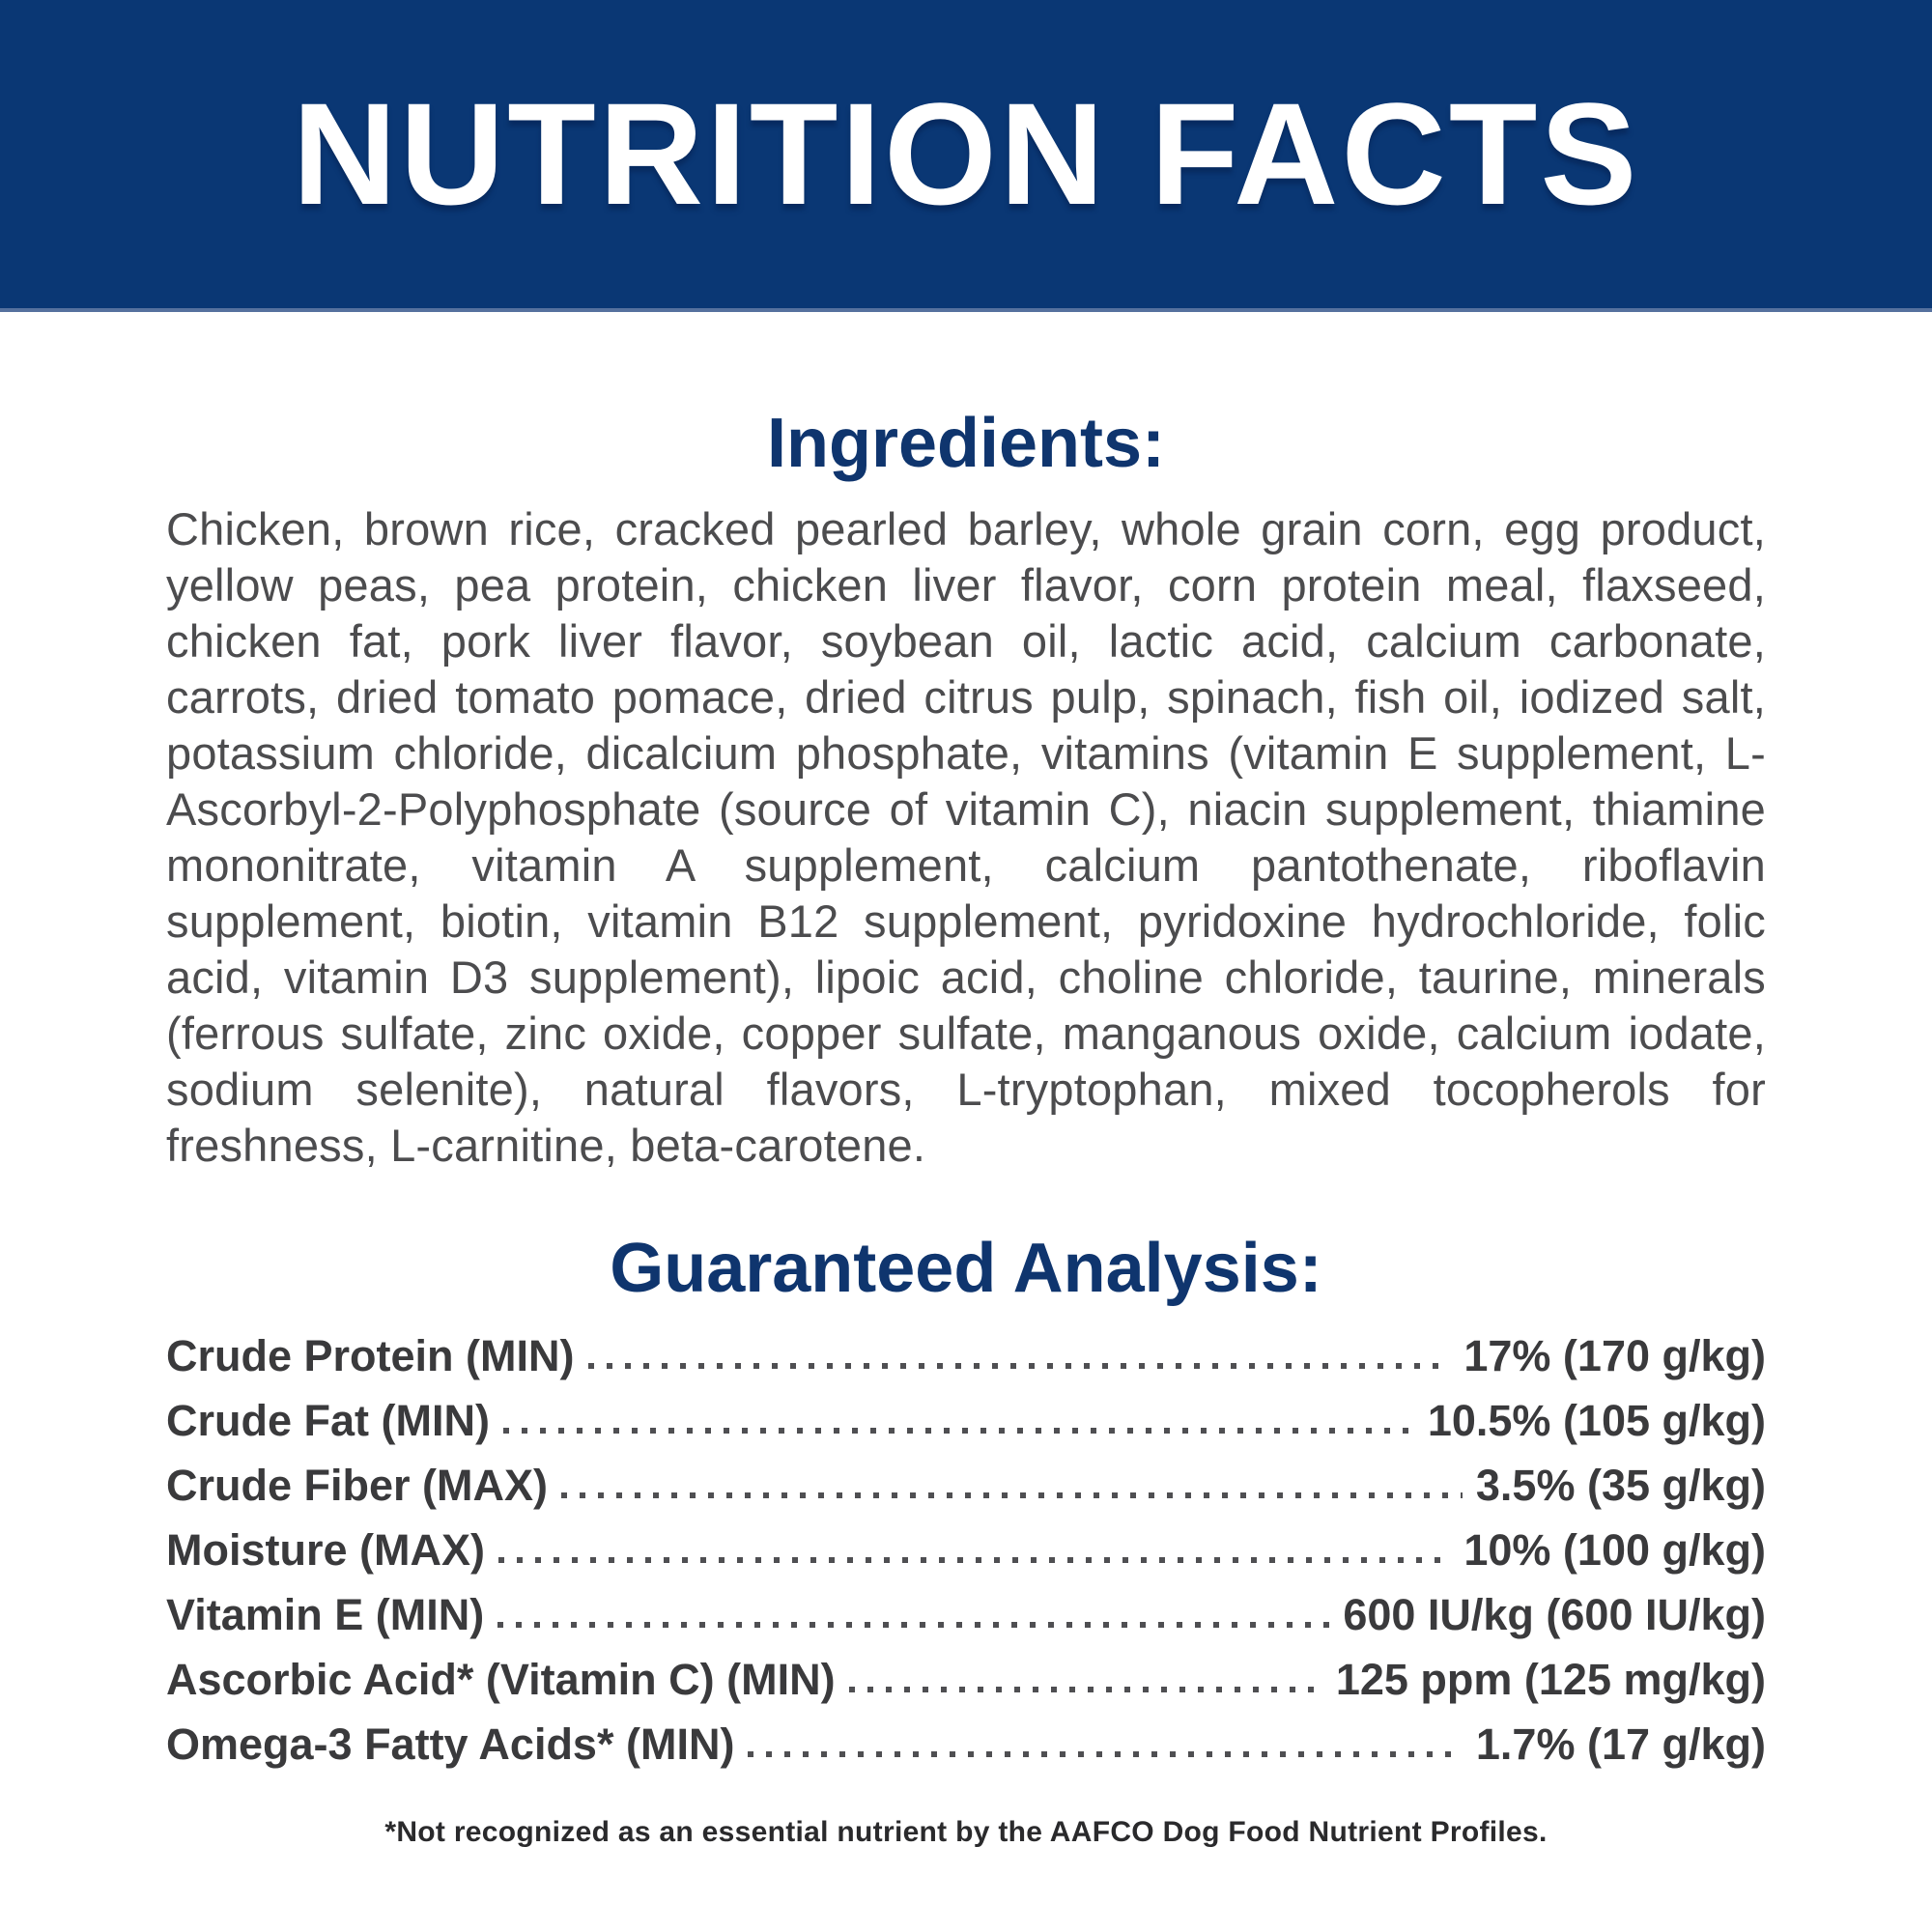 This screenshot has width=1932, height=1932. What do you see at coordinates (1550, 1679) in the screenshot?
I see `nutrient-value: 125 ppm (125 mg/kg)` at bounding box center [1550, 1679].